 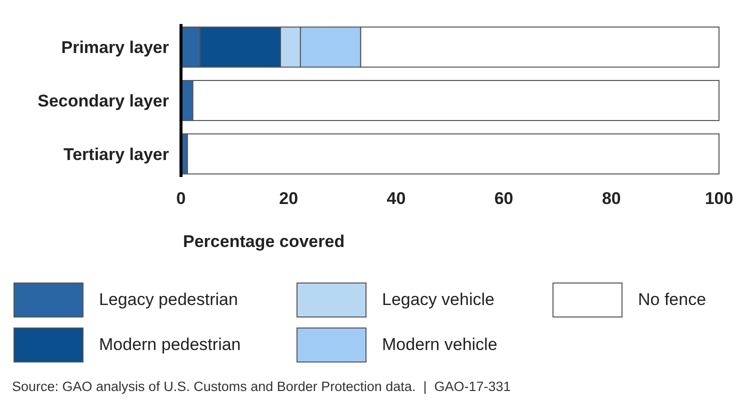 What do you see at coordinates (719, 198) in the screenshot?
I see `x-tick-label: 100` at bounding box center [719, 198].